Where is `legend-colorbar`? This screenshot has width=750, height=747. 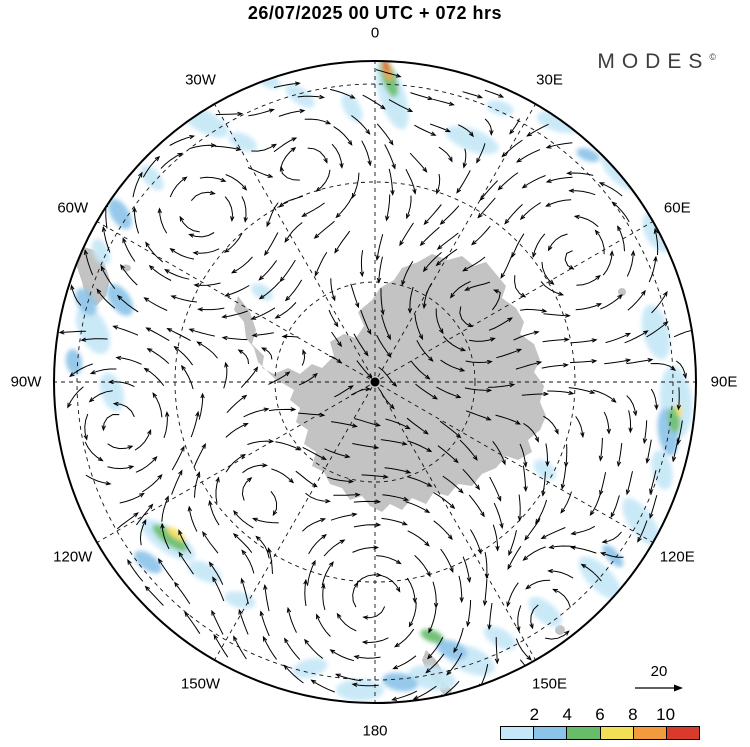
legend-colorbar is located at coordinates (600, 733).